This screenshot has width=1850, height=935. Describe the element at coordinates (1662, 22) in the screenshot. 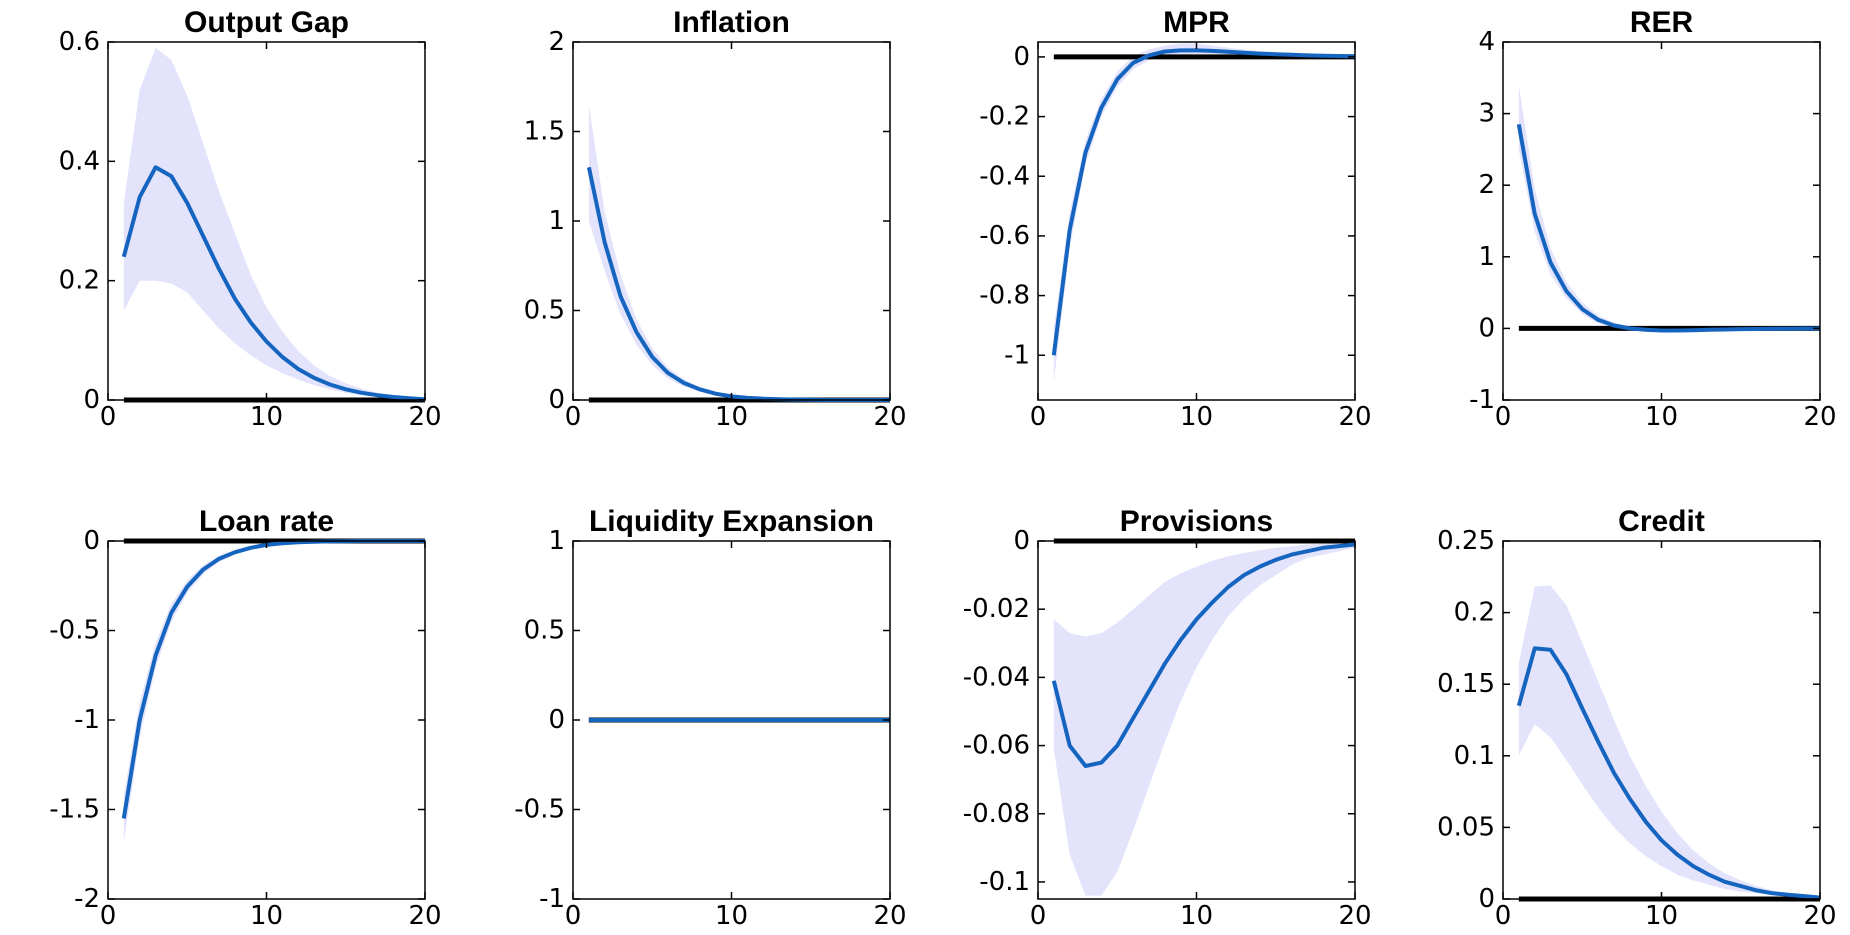

I see `chart-title: RER` at that location.